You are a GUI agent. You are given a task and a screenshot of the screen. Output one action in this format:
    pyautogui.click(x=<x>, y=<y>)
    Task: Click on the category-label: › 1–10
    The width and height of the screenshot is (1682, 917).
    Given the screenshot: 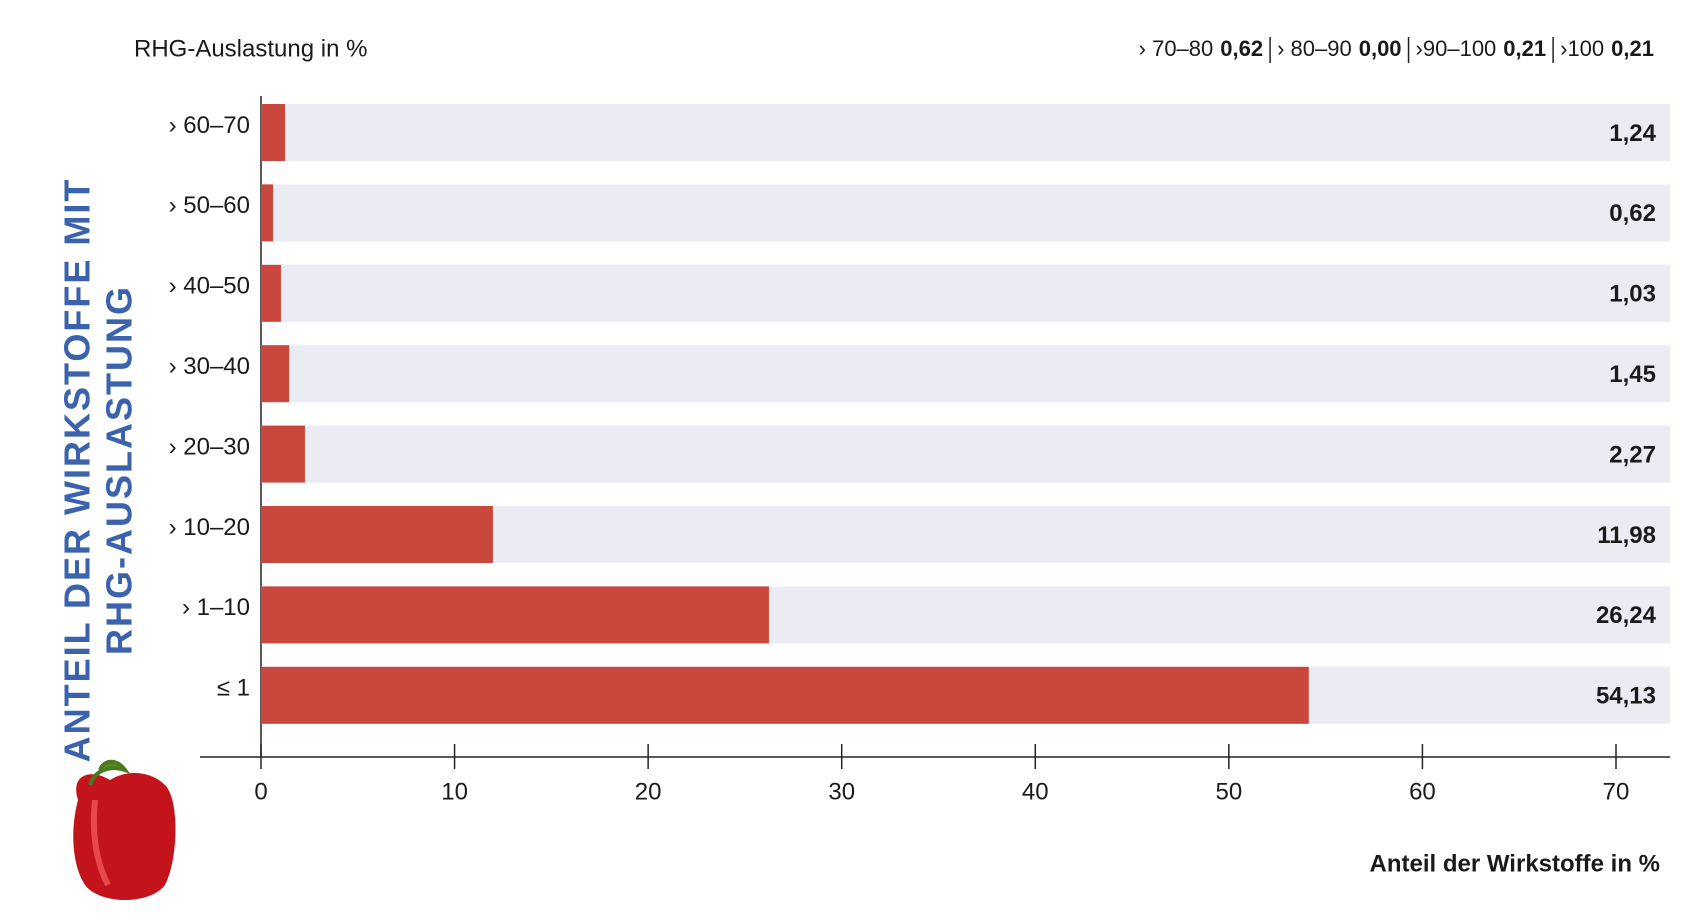 What is the action you would take?
    pyautogui.click(x=216, y=607)
    